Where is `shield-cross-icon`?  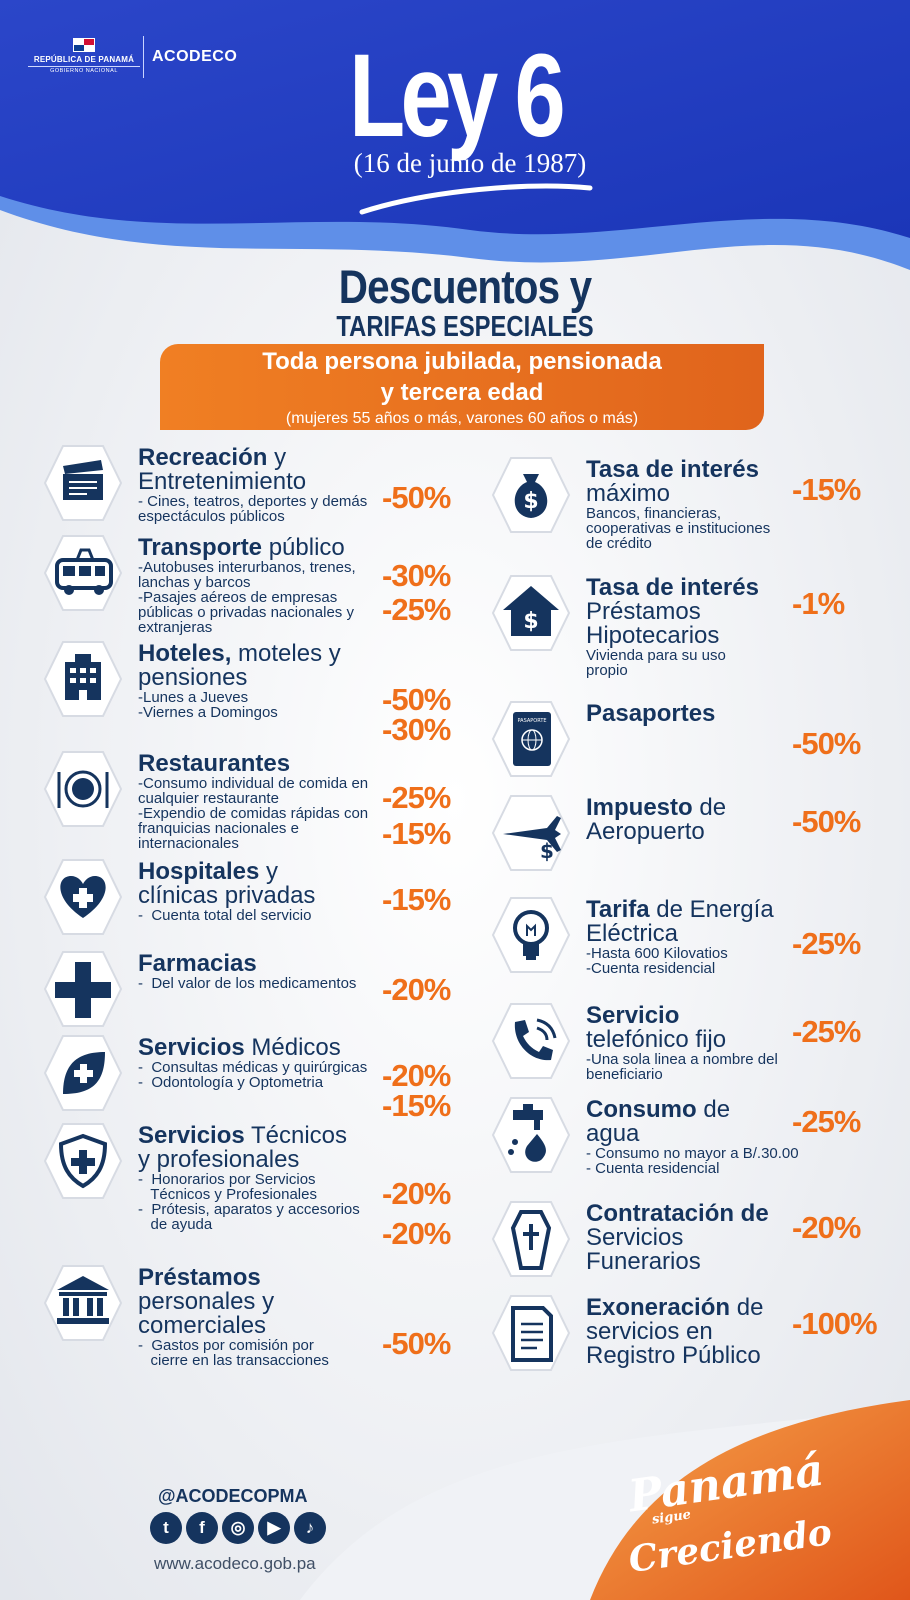 shield-cross-icon is located at coordinates (83, 1161).